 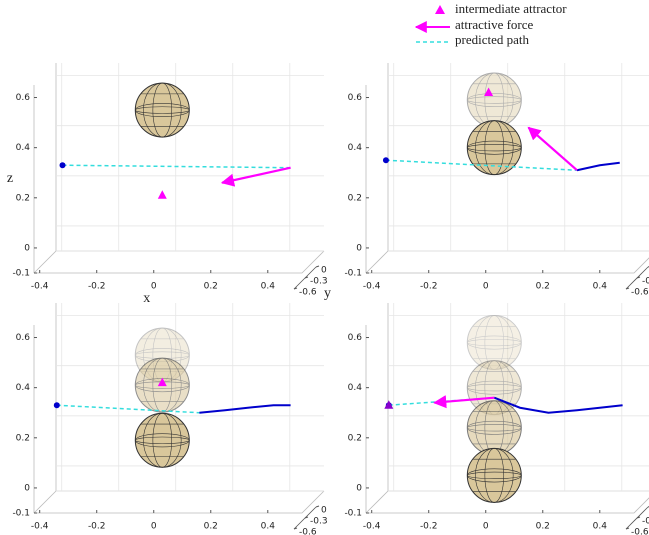 I want to click on legend-label: attractive force, so click(x=494, y=24).